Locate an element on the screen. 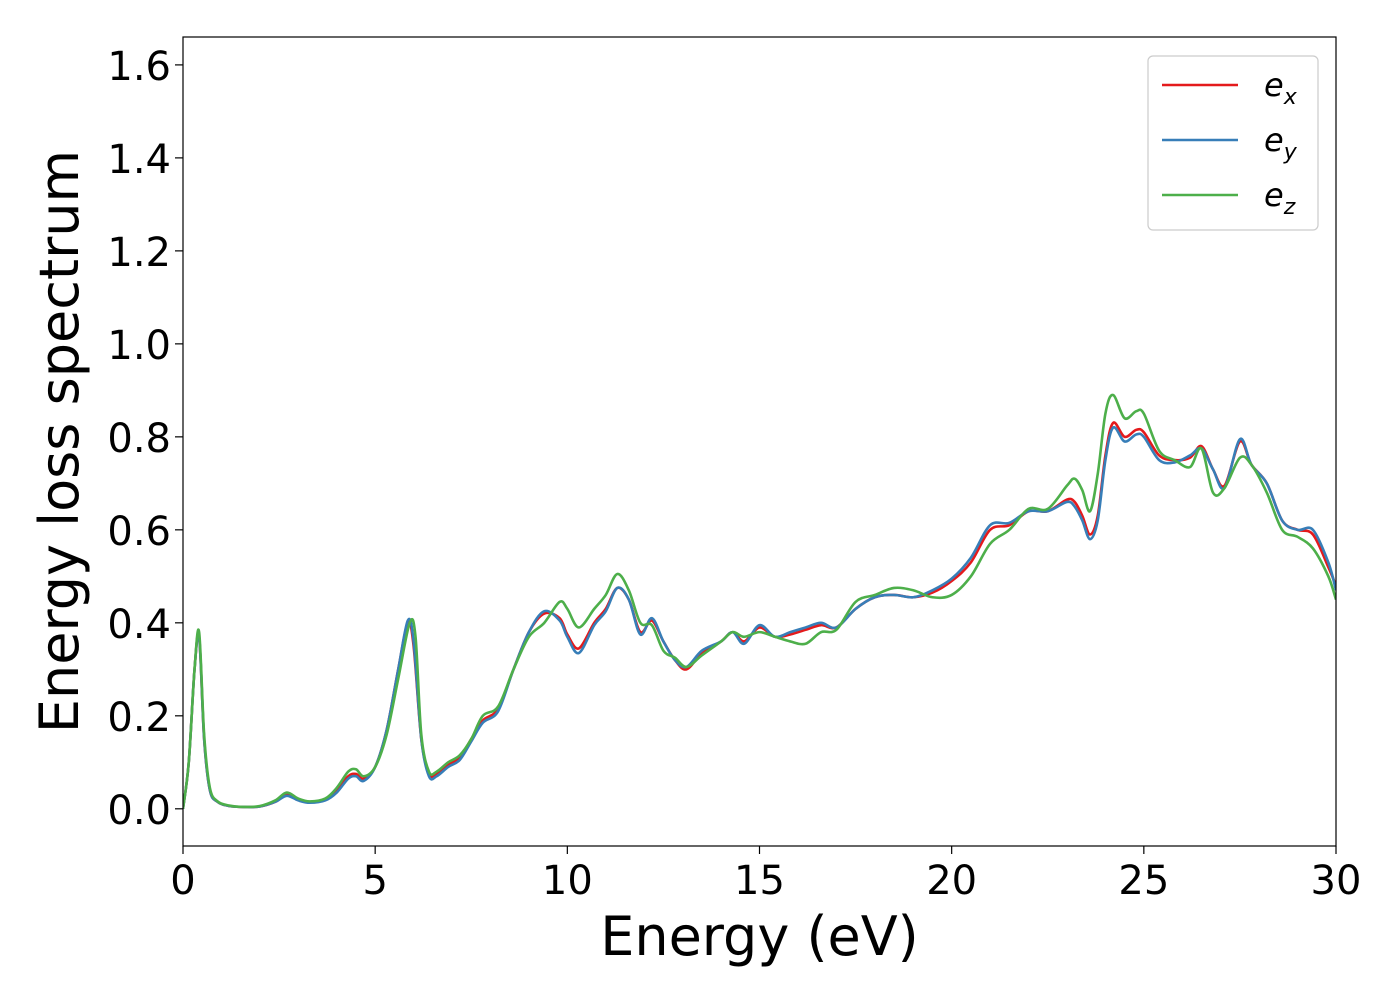 Image resolution: width=1400 pixels, height=1000 pixels. x-tick-label: 5 is located at coordinates (374, 881).